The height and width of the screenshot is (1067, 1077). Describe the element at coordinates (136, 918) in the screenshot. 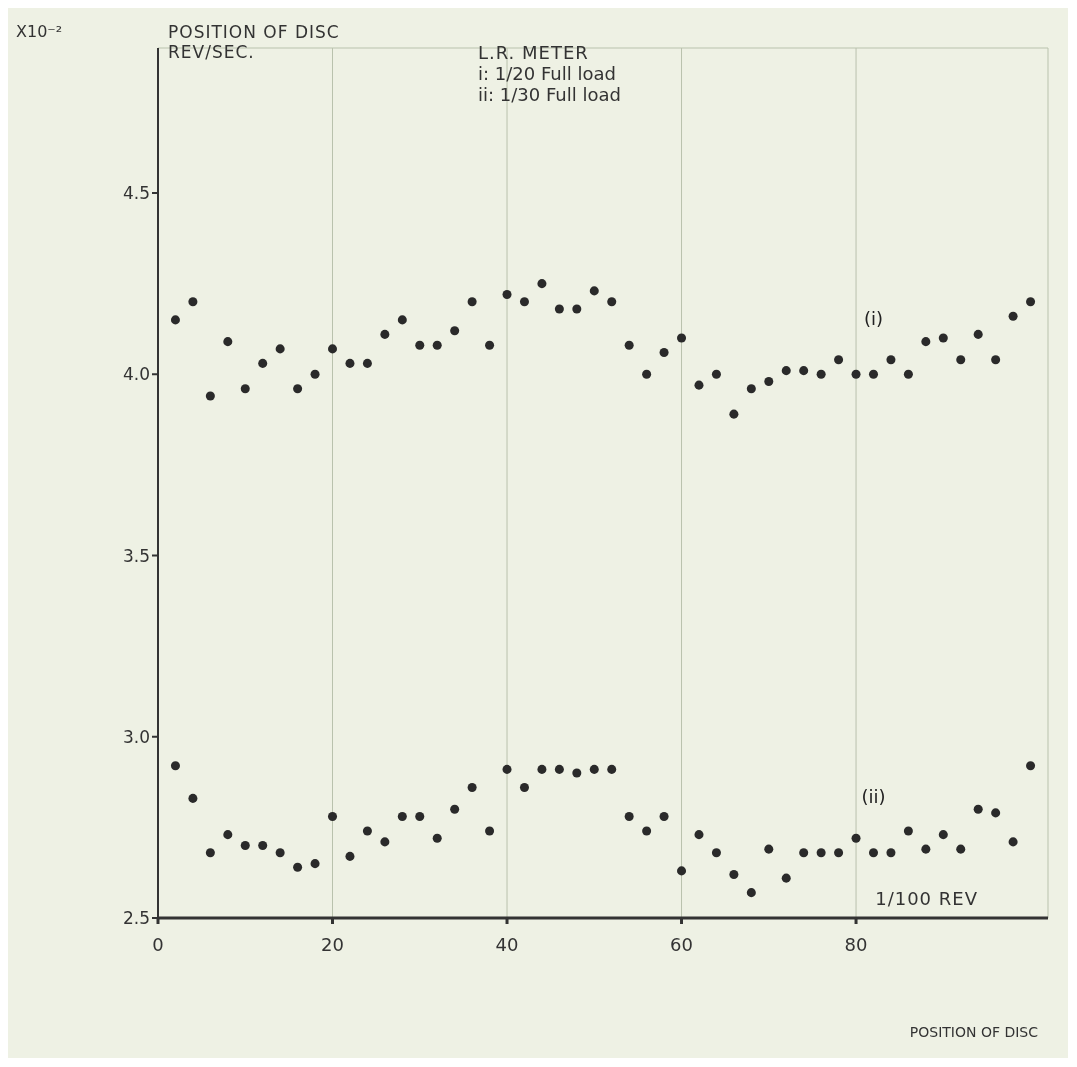

I see `y-tick-label: 2.5` at that location.